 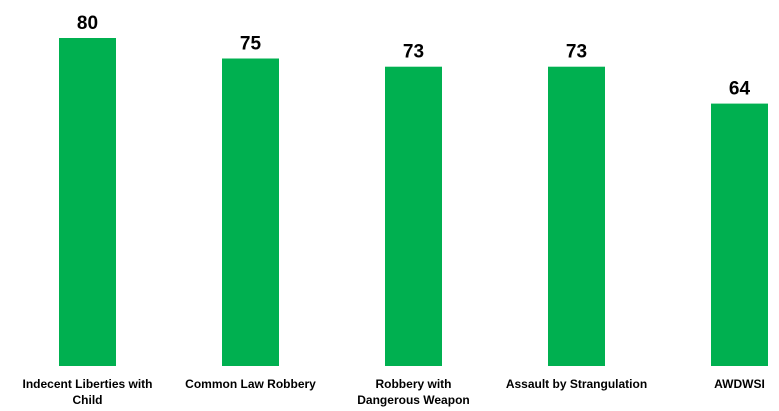 What do you see at coordinates (413, 392) in the screenshot?
I see `category-label-3: Robbery with Dangerous Weapon` at bounding box center [413, 392].